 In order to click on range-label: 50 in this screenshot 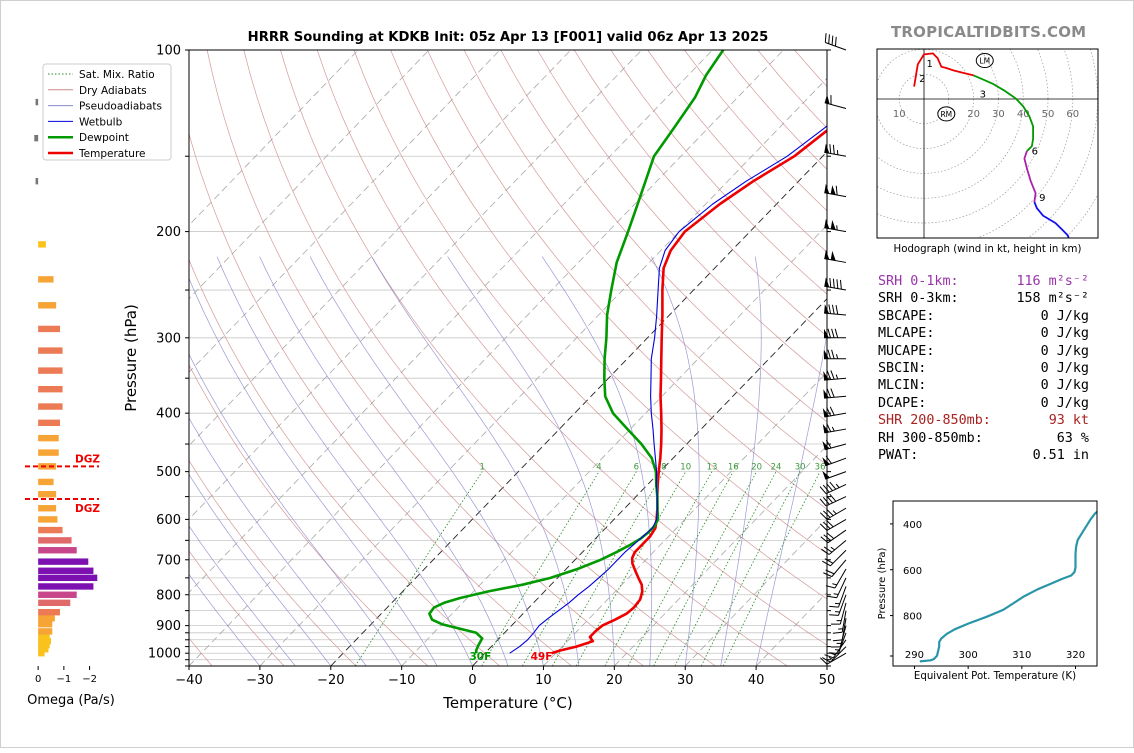, I will do `click(1048, 114)`.